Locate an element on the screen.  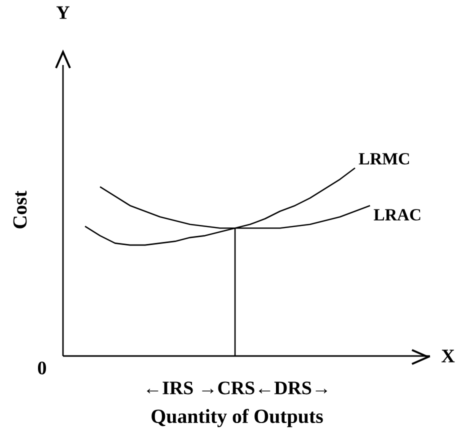
text: Y is located at coordinates (63, 12).